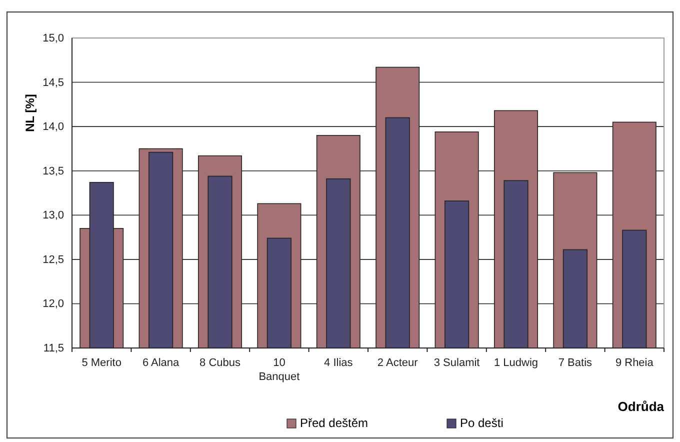 Image resolution: width=680 pixels, height=442 pixels. I want to click on y-tick-label: 12,5, so click(53, 260).